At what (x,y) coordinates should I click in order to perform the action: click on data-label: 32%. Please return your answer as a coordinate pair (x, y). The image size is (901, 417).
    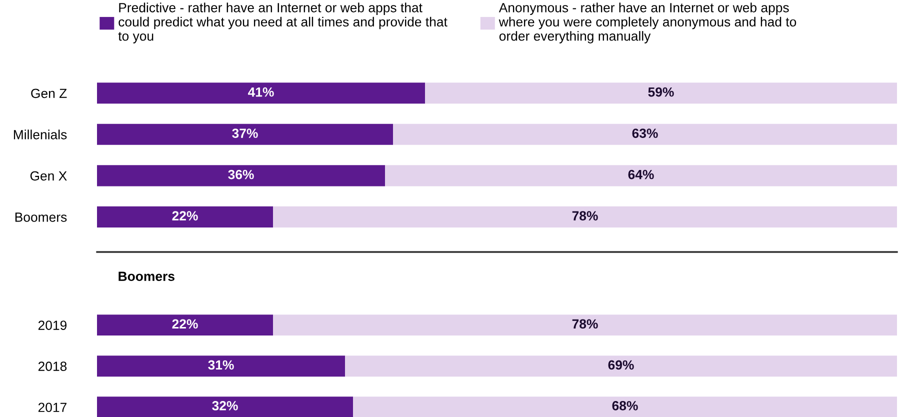
    Looking at the image, I should click on (225, 405).